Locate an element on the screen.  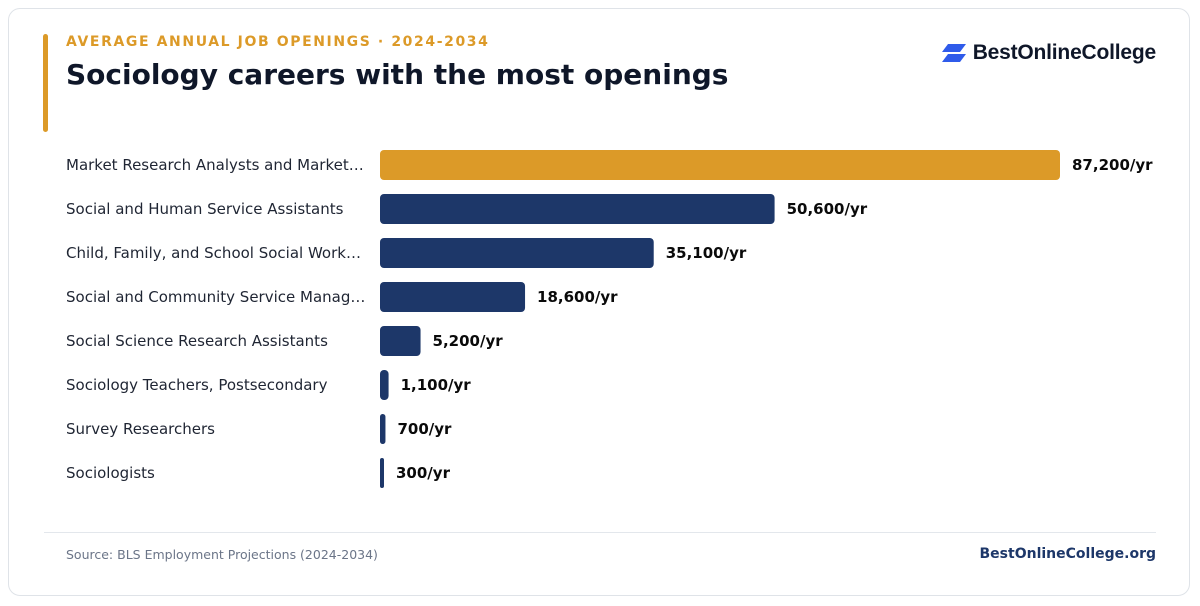
value-label: 5,200/yr is located at coordinates (468, 341).